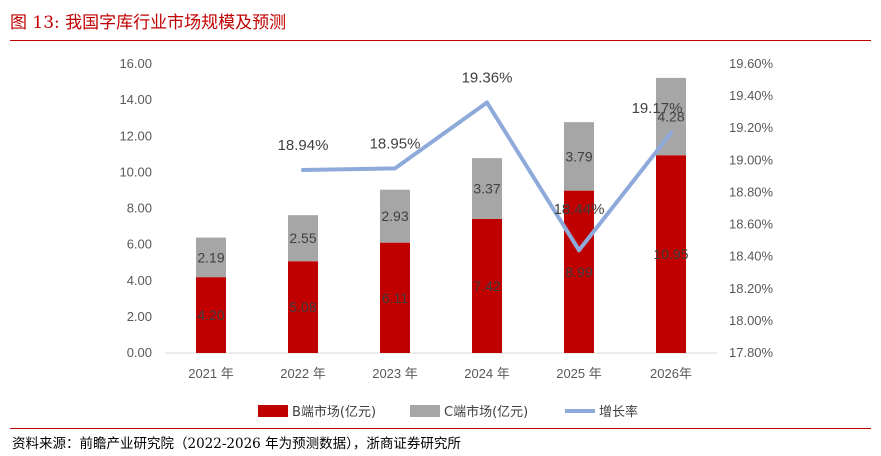 Image resolution: width=881 pixels, height=456 pixels. What do you see at coordinates (211, 373) in the screenshot?
I see `x-tick-label: 2021 年` at bounding box center [211, 373].